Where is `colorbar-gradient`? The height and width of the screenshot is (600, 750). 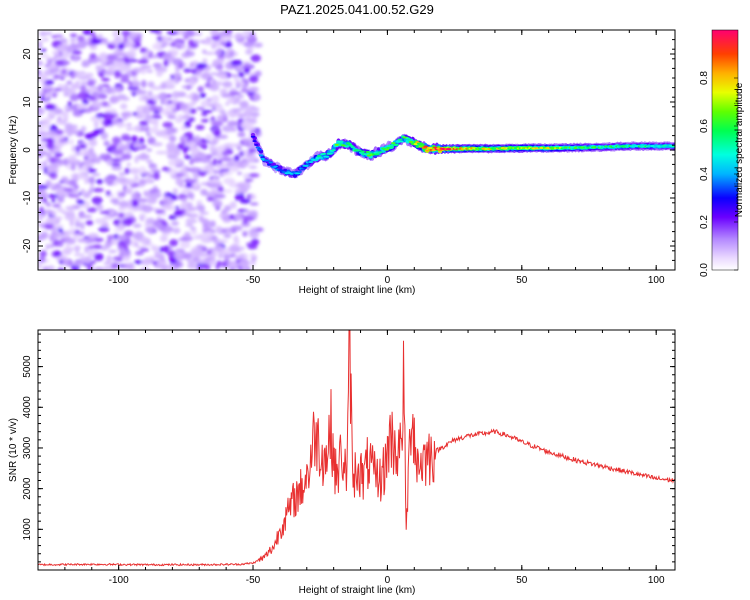
colorbar-gradient is located at coordinates (725, 150).